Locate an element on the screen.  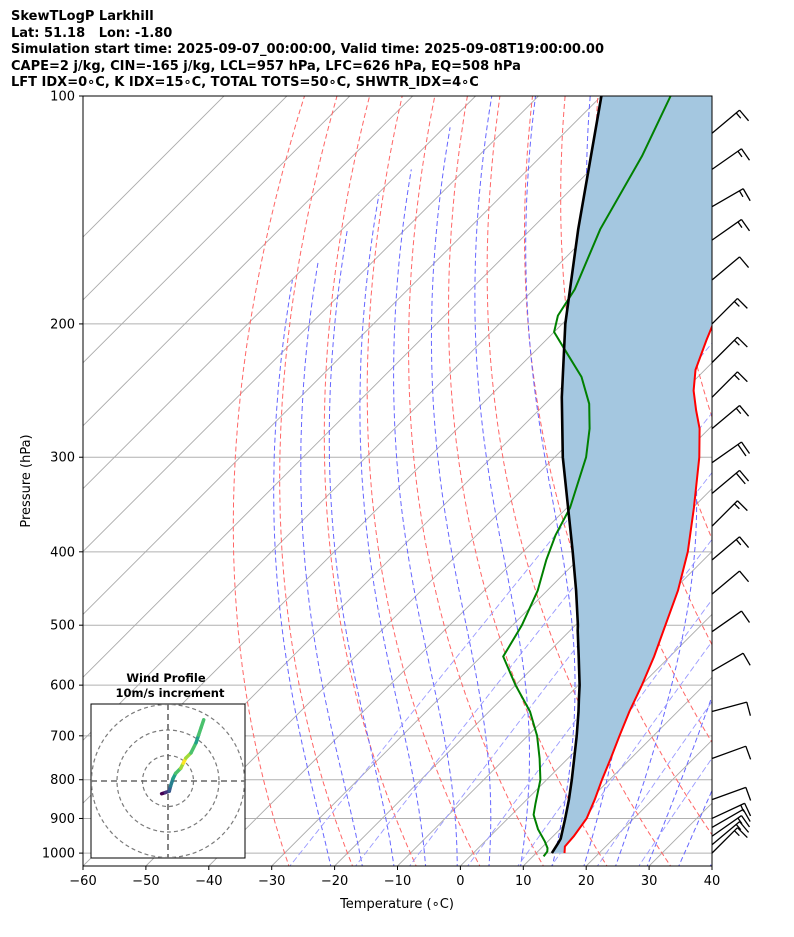
parcel-profile-line is located at coordinates (576, 475).